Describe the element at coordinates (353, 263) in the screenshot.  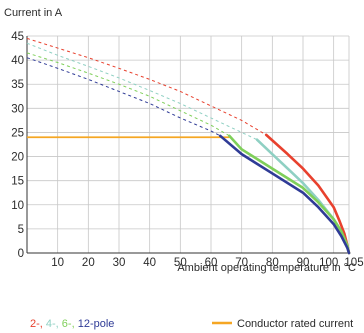
I see `x-tick-label: 105` at that location.